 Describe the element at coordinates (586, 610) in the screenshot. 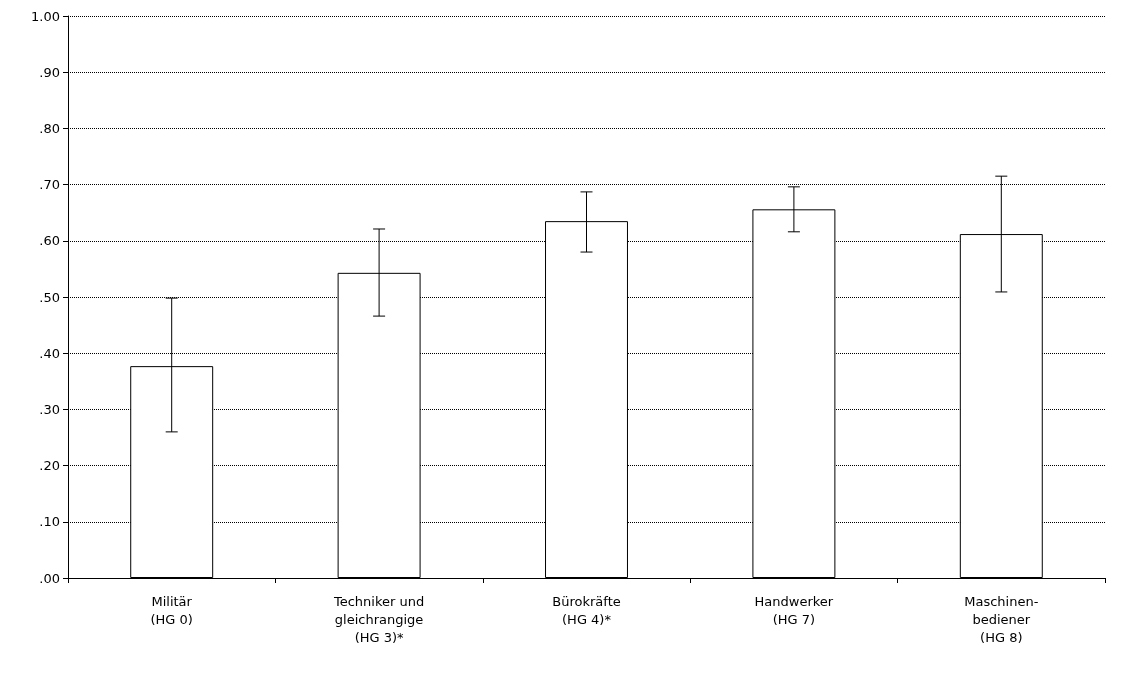

I see `x-tick-label: Bürokräfte (HG 4)*` at that location.